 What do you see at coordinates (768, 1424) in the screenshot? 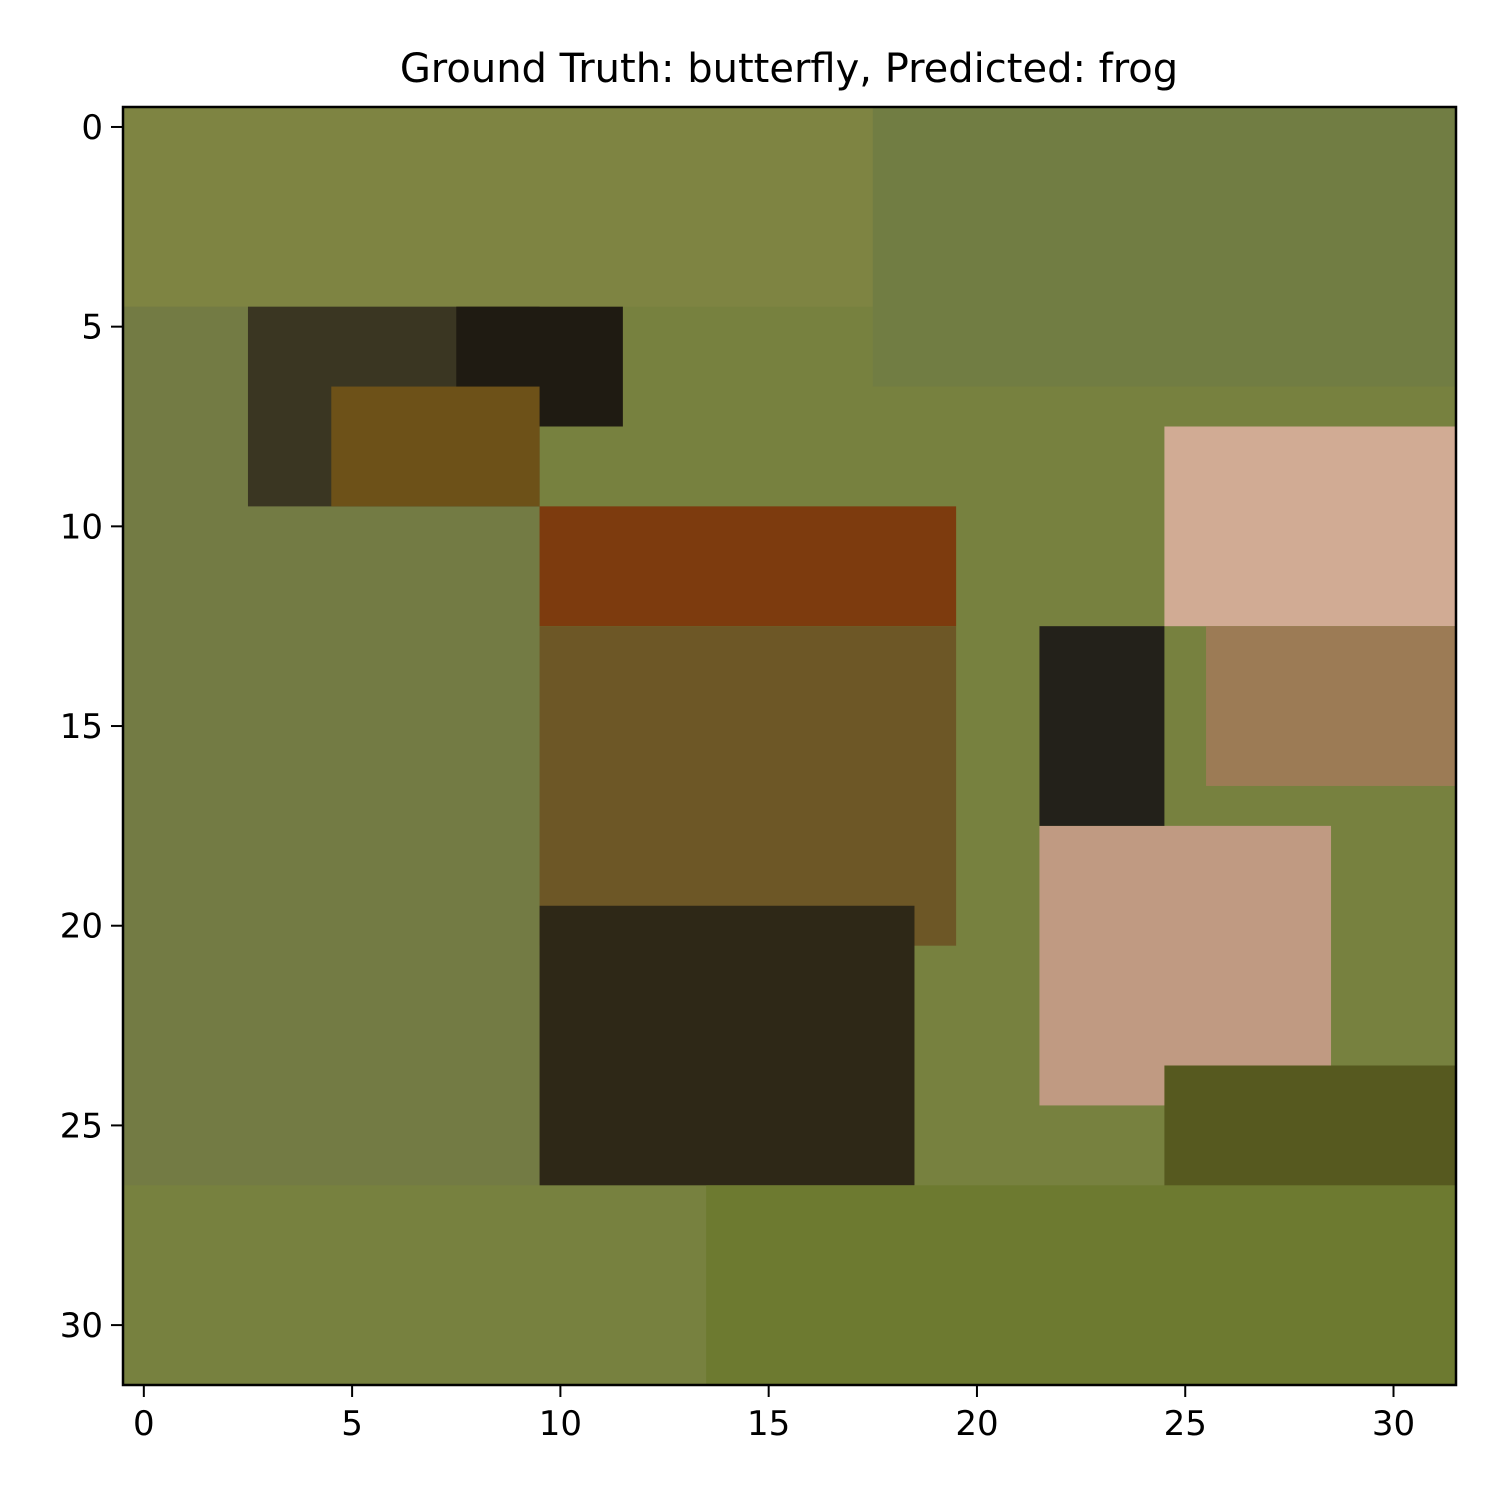
I see `x-tick-label: 15` at bounding box center [768, 1424].